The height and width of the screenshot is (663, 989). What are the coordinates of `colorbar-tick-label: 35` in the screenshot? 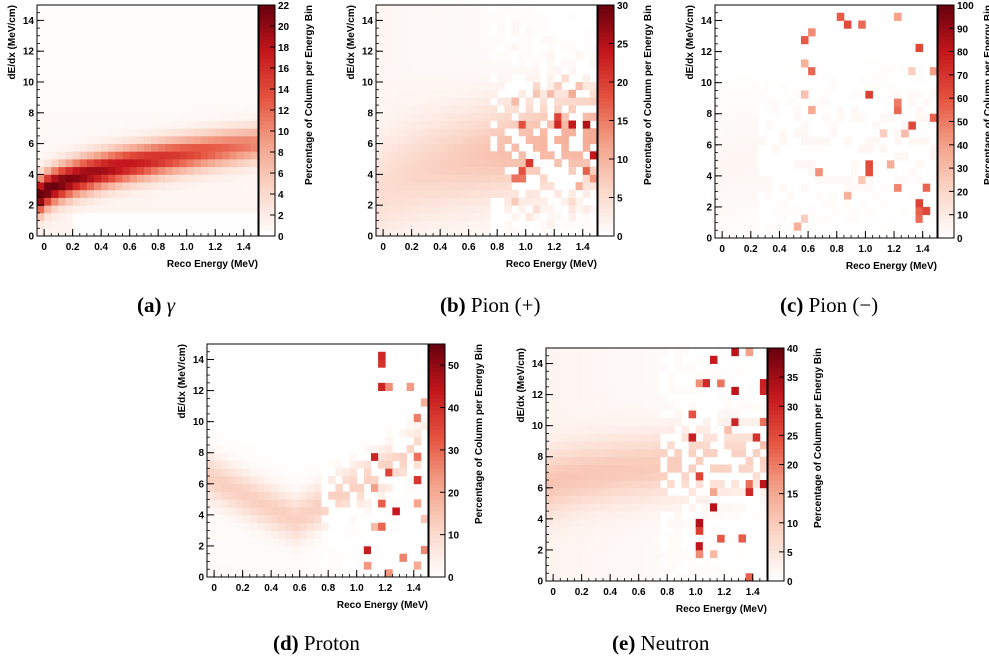 It's located at (793, 378).